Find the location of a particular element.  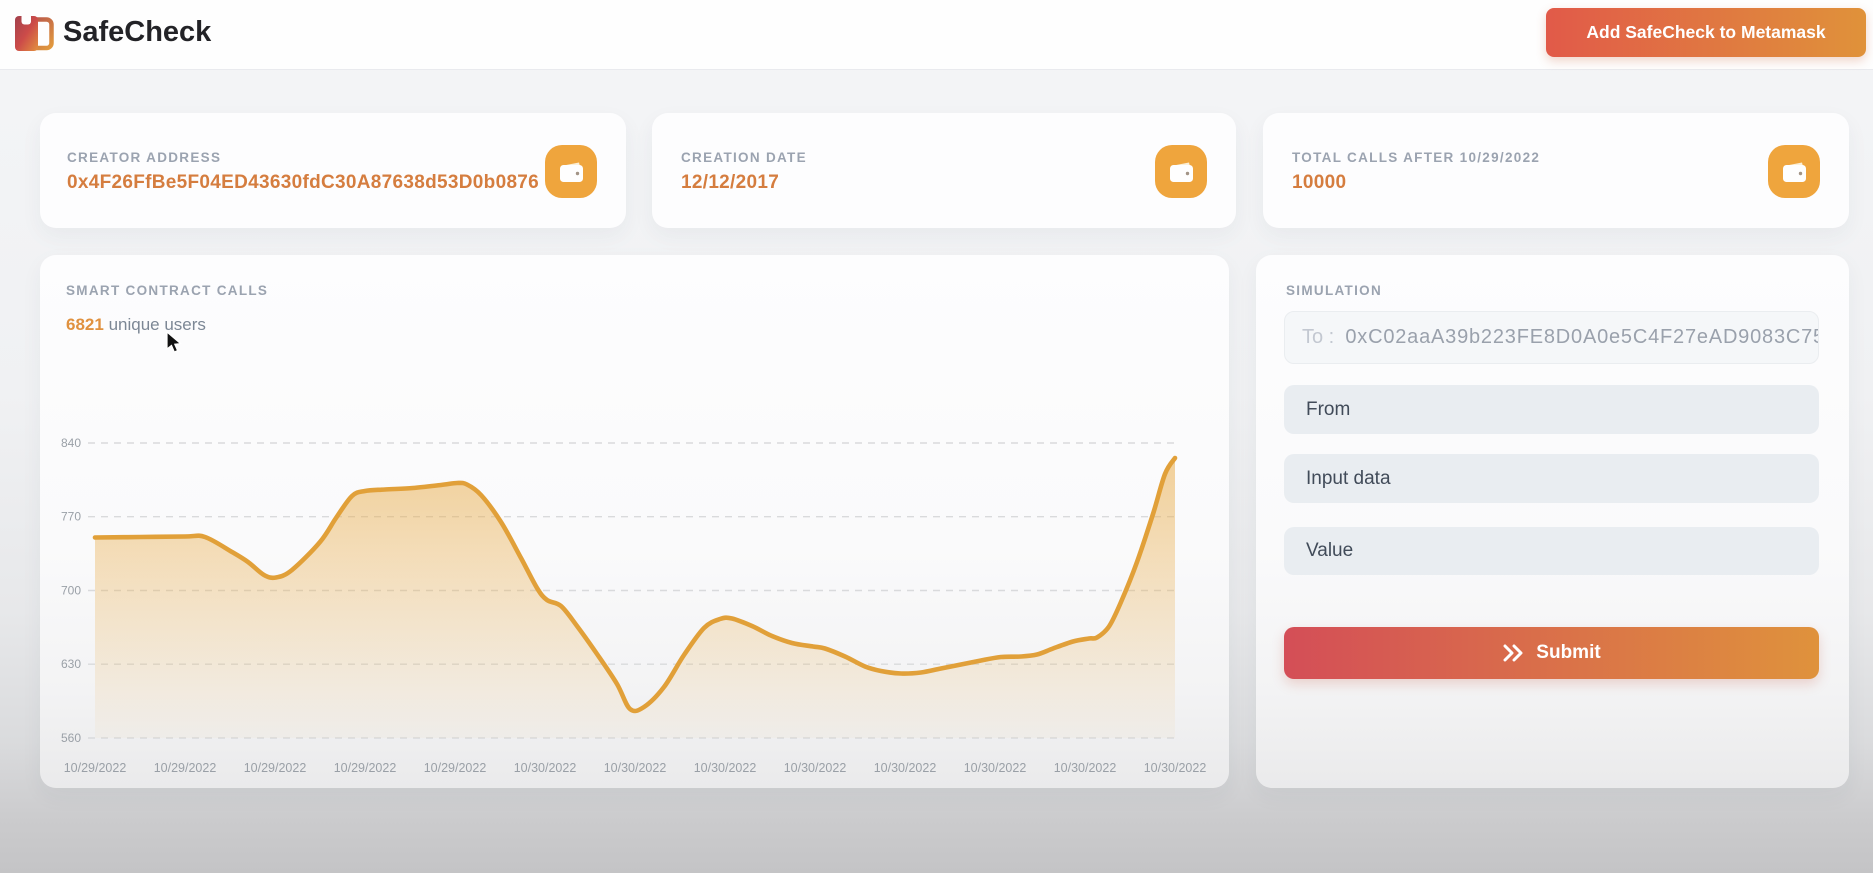

svg-text: 630 is located at coordinates (71, 664).